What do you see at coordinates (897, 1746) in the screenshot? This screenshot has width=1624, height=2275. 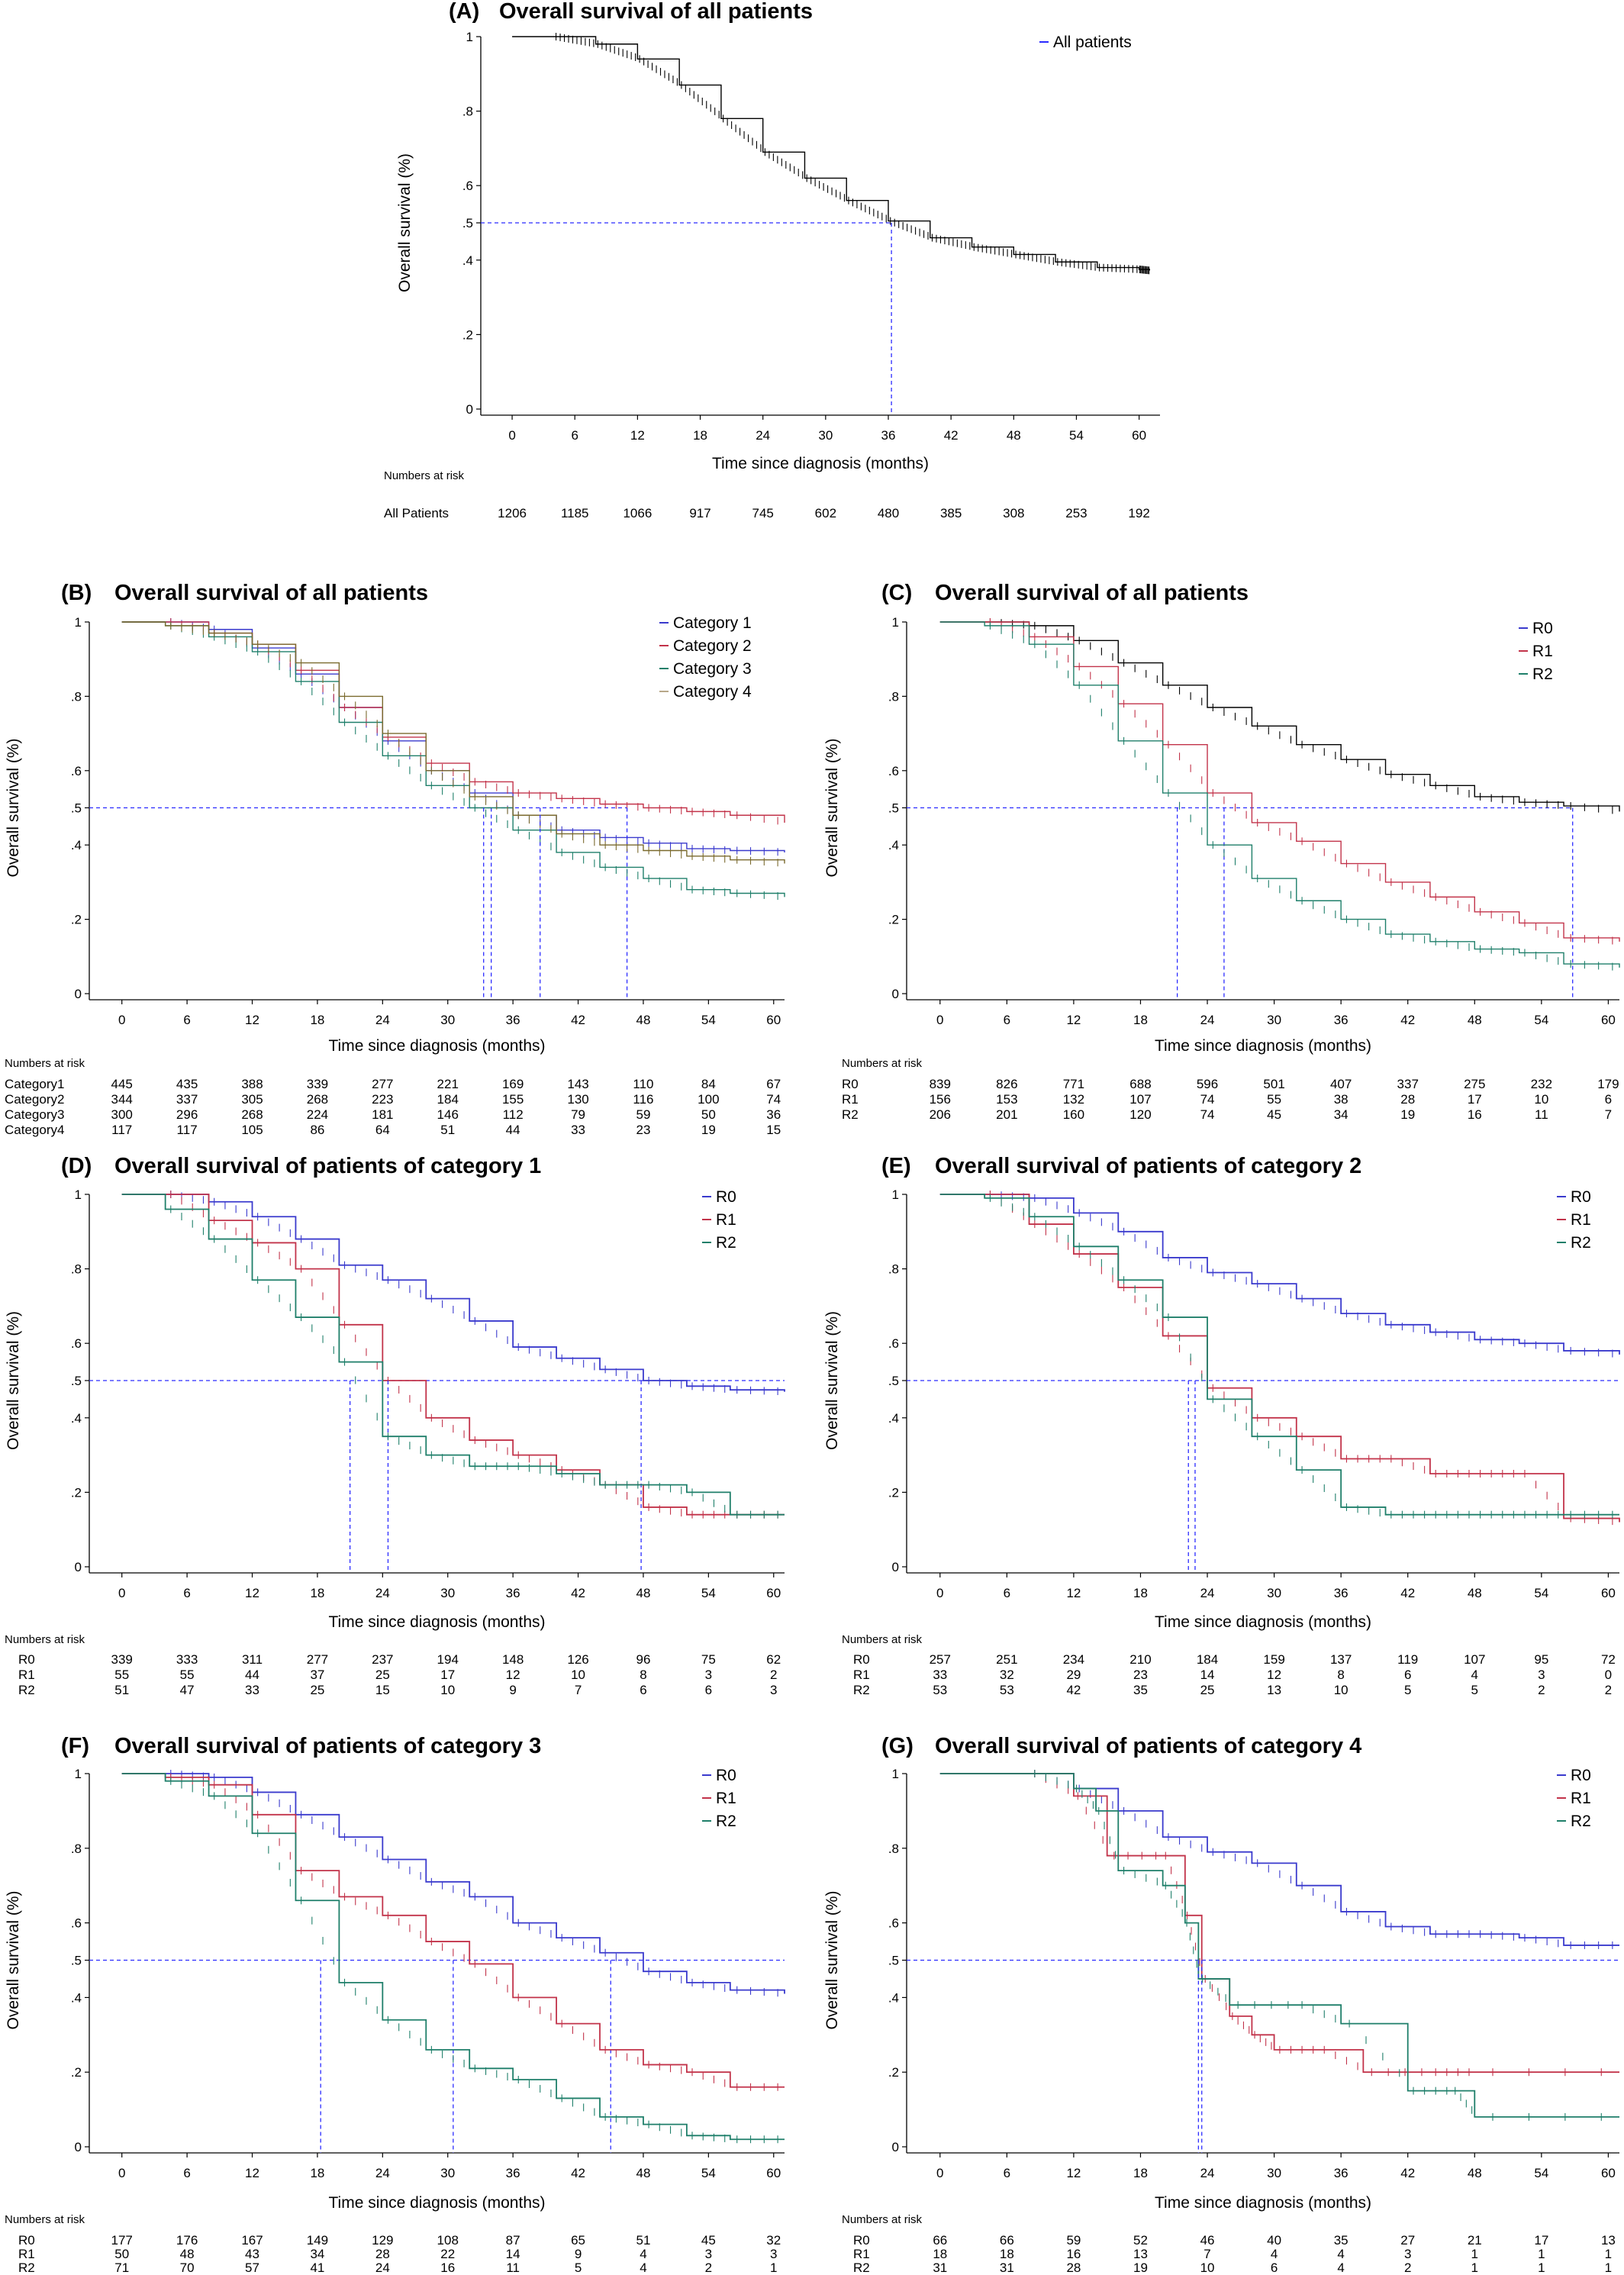 I see `panel-label: (G)` at bounding box center [897, 1746].